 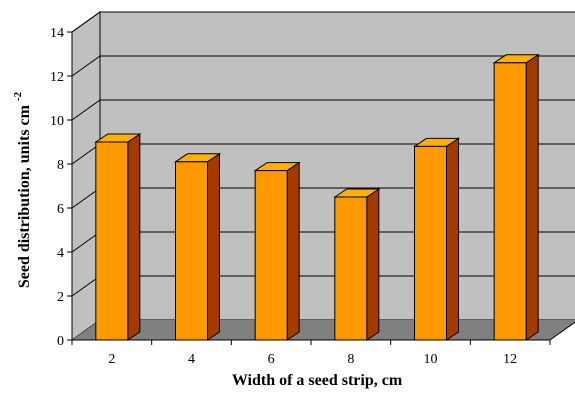 What do you see at coordinates (317, 380) in the screenshot?
I see `x-axis-title: Width of a seed strip, cm` at bounding box center [317, 380].